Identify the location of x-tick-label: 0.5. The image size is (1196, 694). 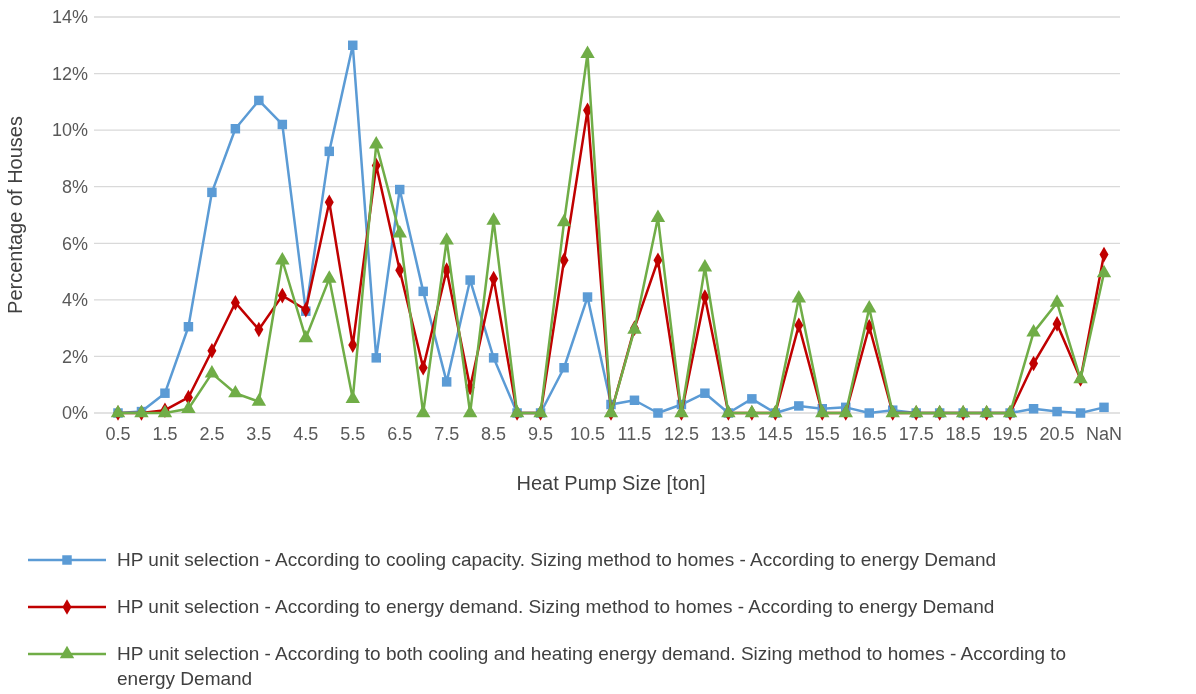
(118, 434).